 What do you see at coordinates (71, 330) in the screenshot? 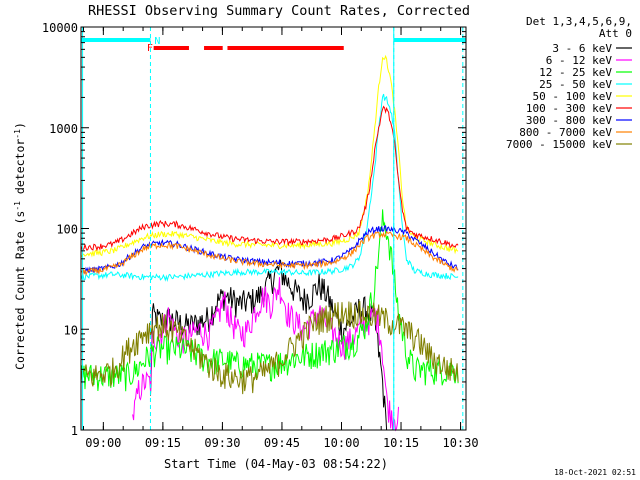
I see `y-tick-label: 10` at bounding box center [71, 330].